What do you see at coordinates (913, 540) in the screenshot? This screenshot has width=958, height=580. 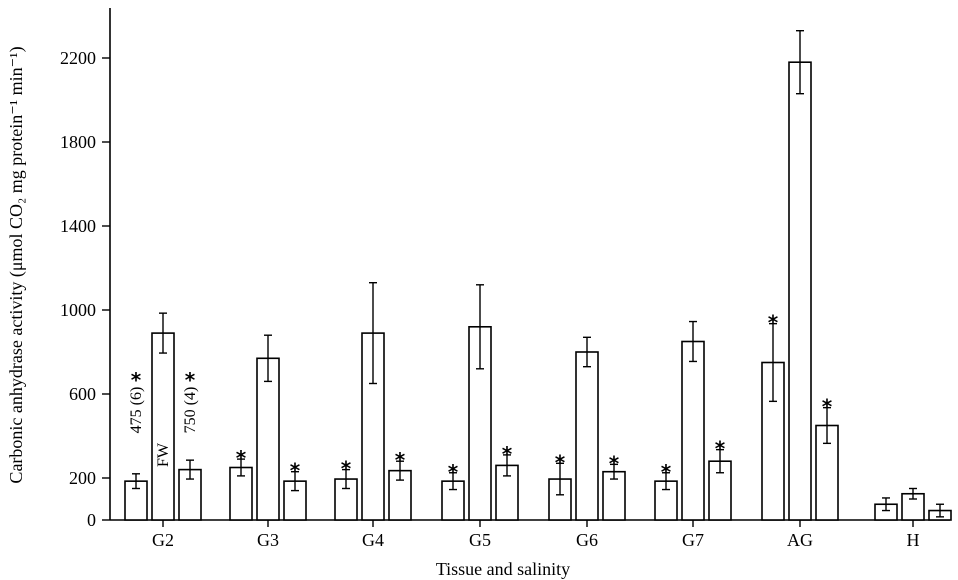 I see `x-tick-label: H` at bounding box center [913, 540].